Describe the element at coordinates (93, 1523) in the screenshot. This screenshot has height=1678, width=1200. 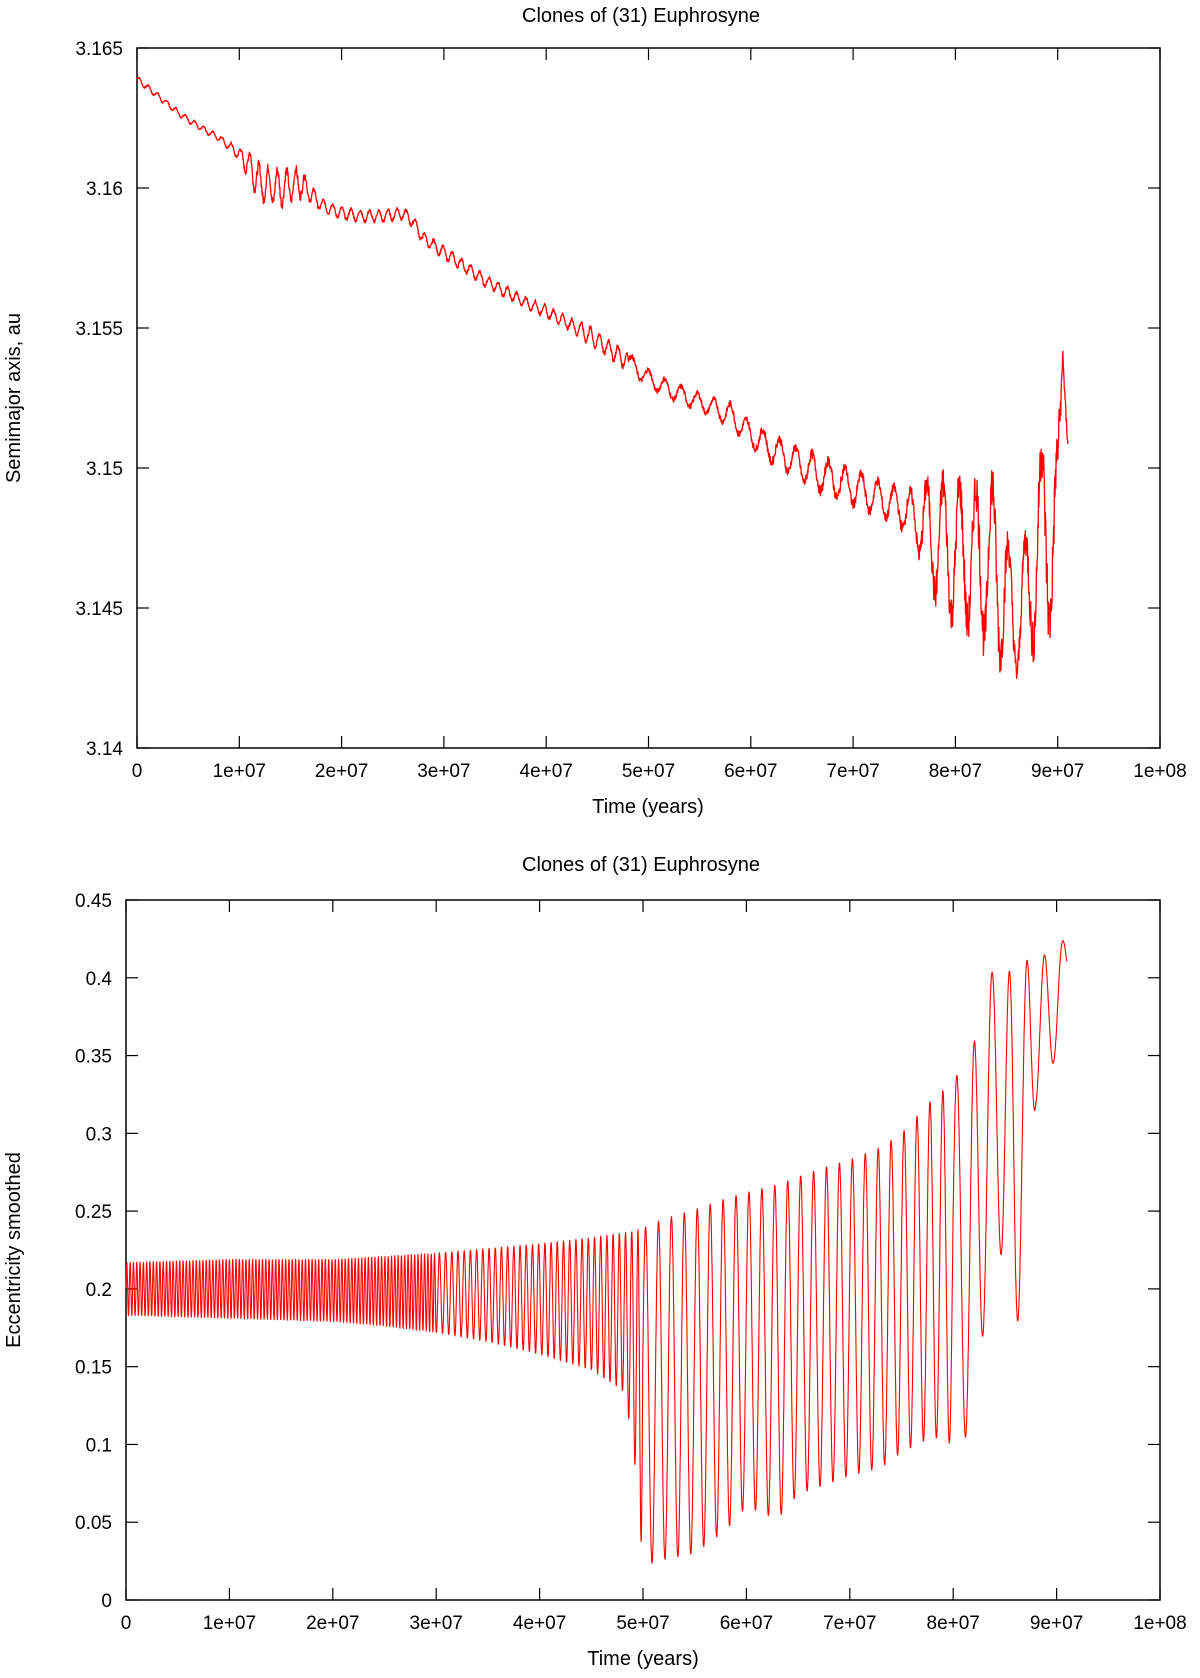
I see `y-tick-label: 0.05` at that location.